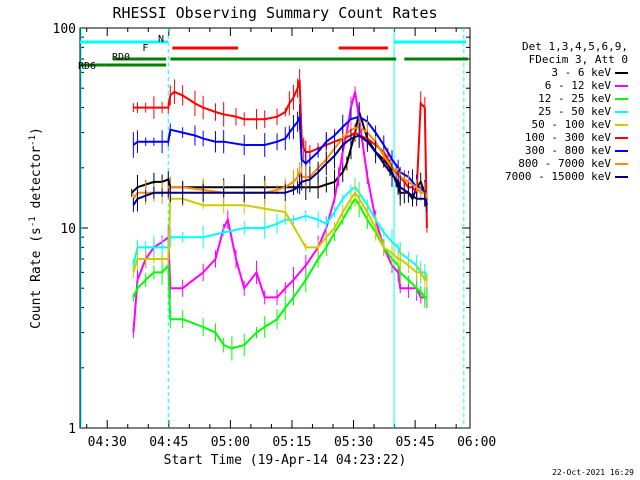 This screenshot has height=480, width=640. I want to click on legend-entry: 7000 - 15000 keV, so click(566, 176).